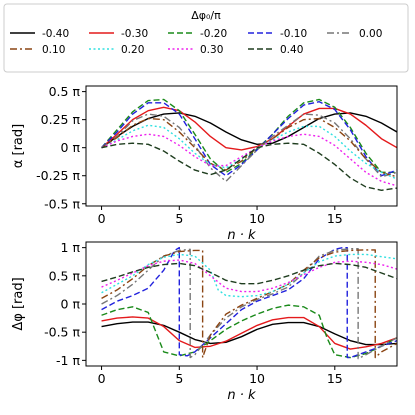 The height and width of the screenshot is (415, 415). I want to click on legend-label: 0.10, so click(53, 50).